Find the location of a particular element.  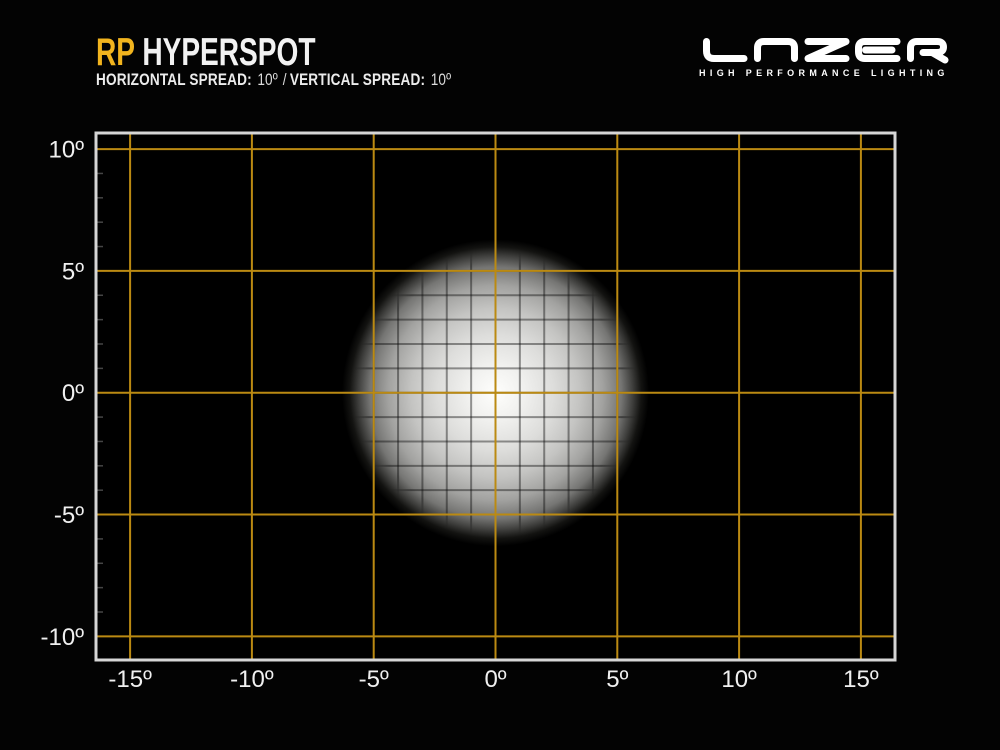

page-title: RP HYPERSPOT is located at coordinates (206, 52).